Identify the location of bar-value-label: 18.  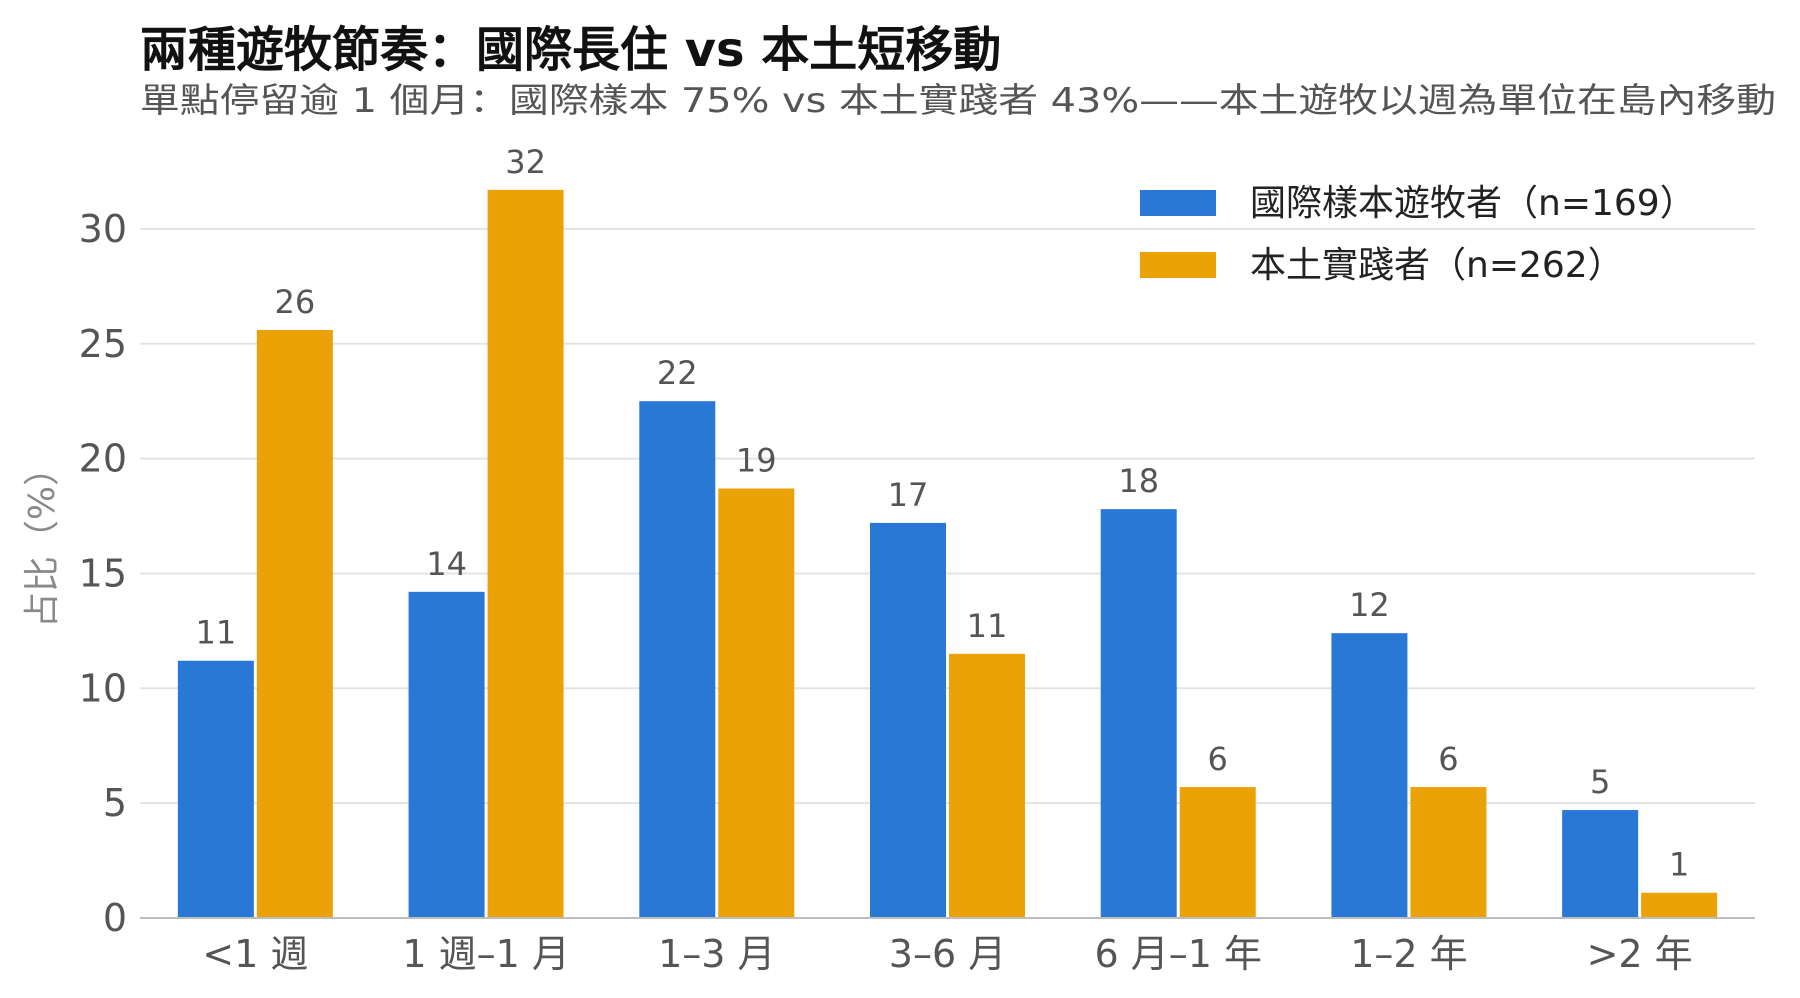
(1138, 481).